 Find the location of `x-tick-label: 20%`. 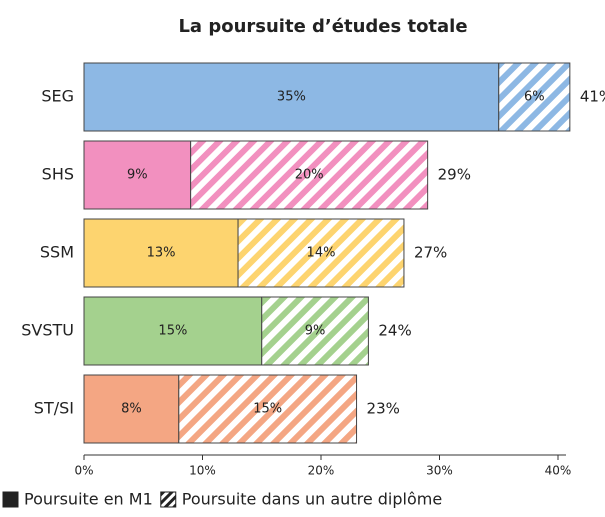

x-tick-label: 20% is located at coordinates (321, 471).